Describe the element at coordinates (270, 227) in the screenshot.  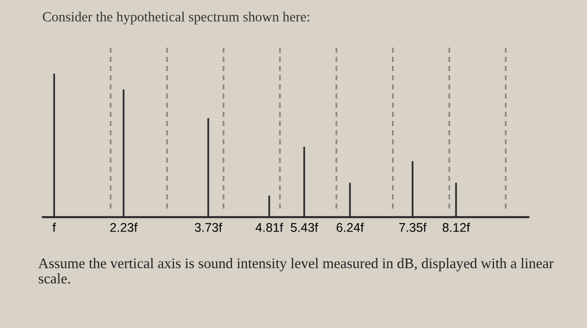
I see `x-tick-label: 4.81f` at that location.